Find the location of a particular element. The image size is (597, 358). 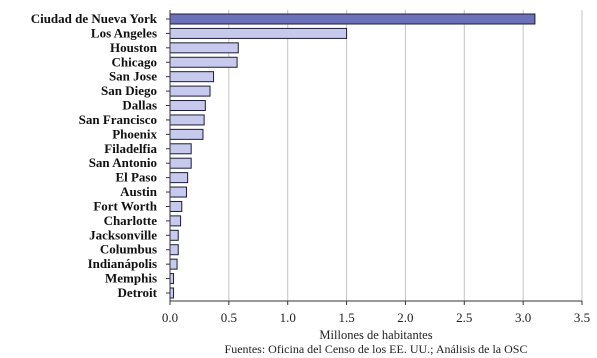

category-label: Ciudad de Nueva York is located at coordinates (94, 18).